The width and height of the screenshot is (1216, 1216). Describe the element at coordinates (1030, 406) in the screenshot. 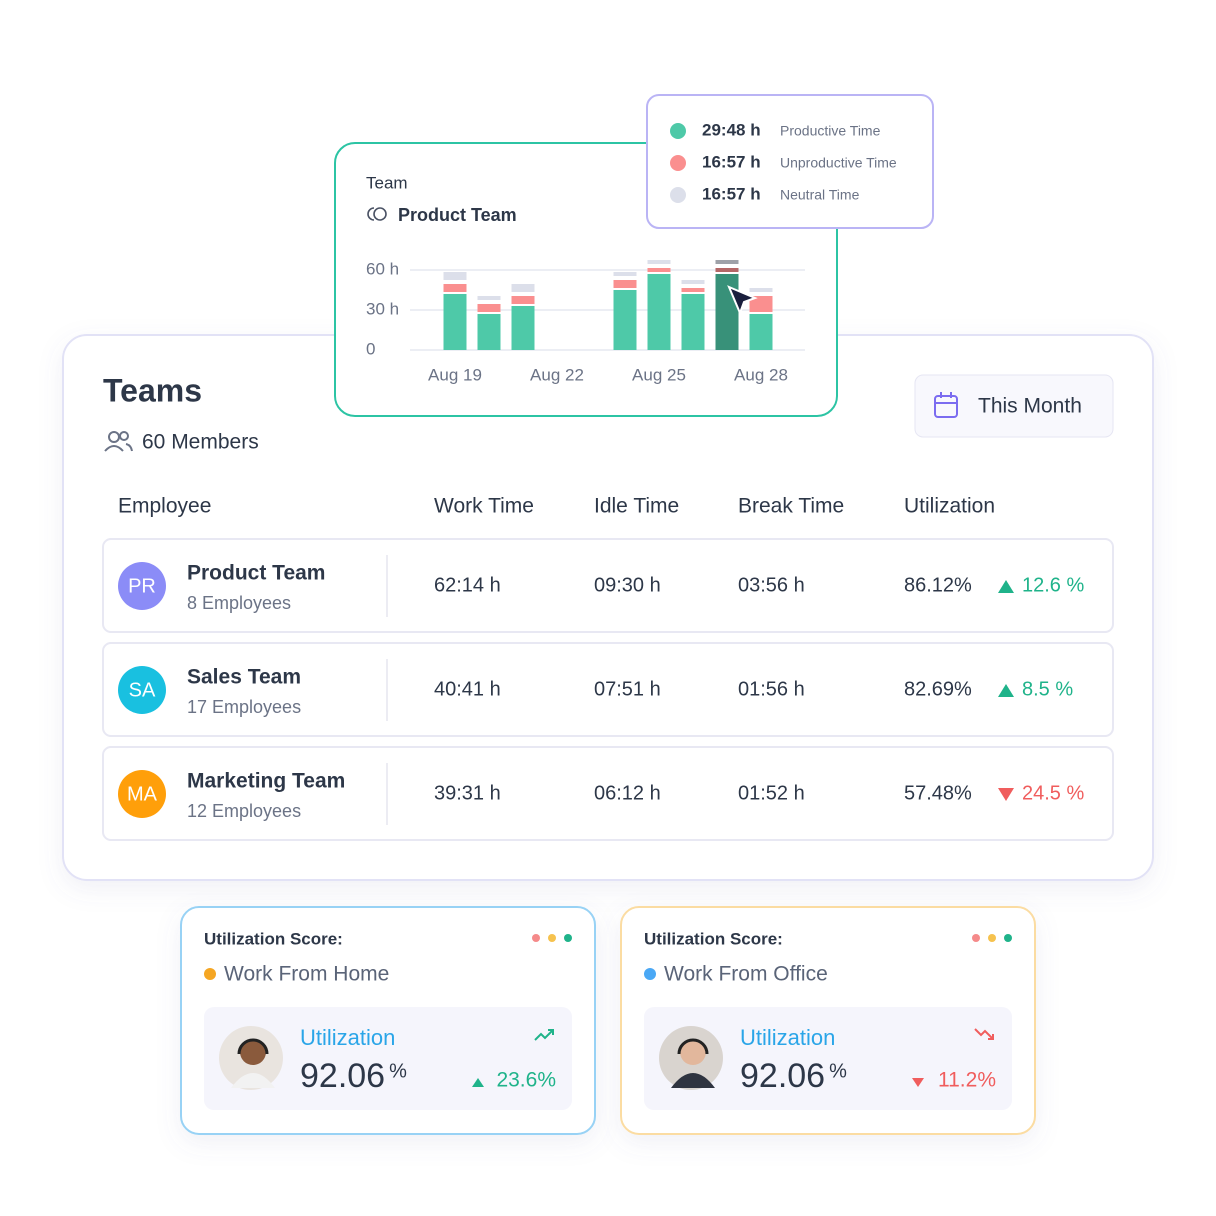

I see `period-label: This Month` at that location.